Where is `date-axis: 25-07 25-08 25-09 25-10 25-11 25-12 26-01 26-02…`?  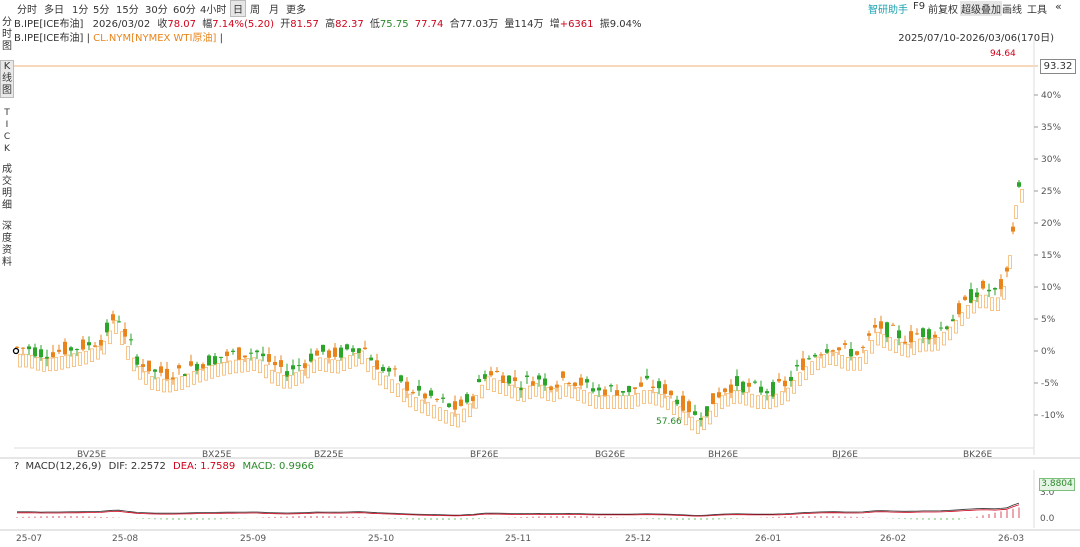 date-axis: 25-07 25-08 25-09 25-10 25-11 25-12 26-01 26-02… is located at coordinates (520, 539).